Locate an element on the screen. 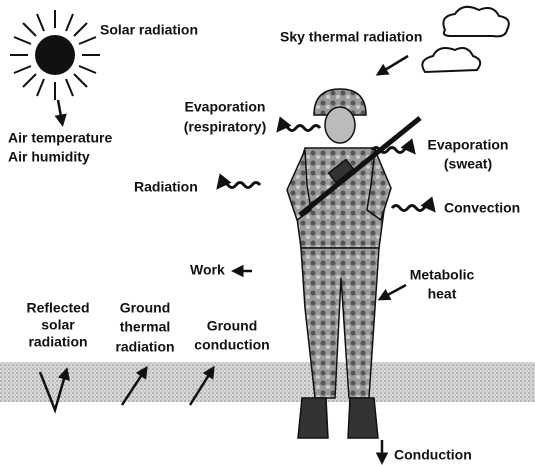 The height and width of the screenshot is (465, 535). label: Conduction is located at coordinates (433, 455).